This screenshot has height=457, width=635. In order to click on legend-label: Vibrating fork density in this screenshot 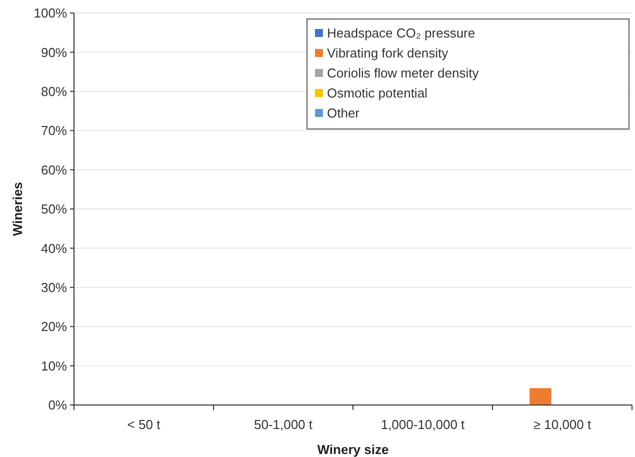, I will do `click(388, 53)`.